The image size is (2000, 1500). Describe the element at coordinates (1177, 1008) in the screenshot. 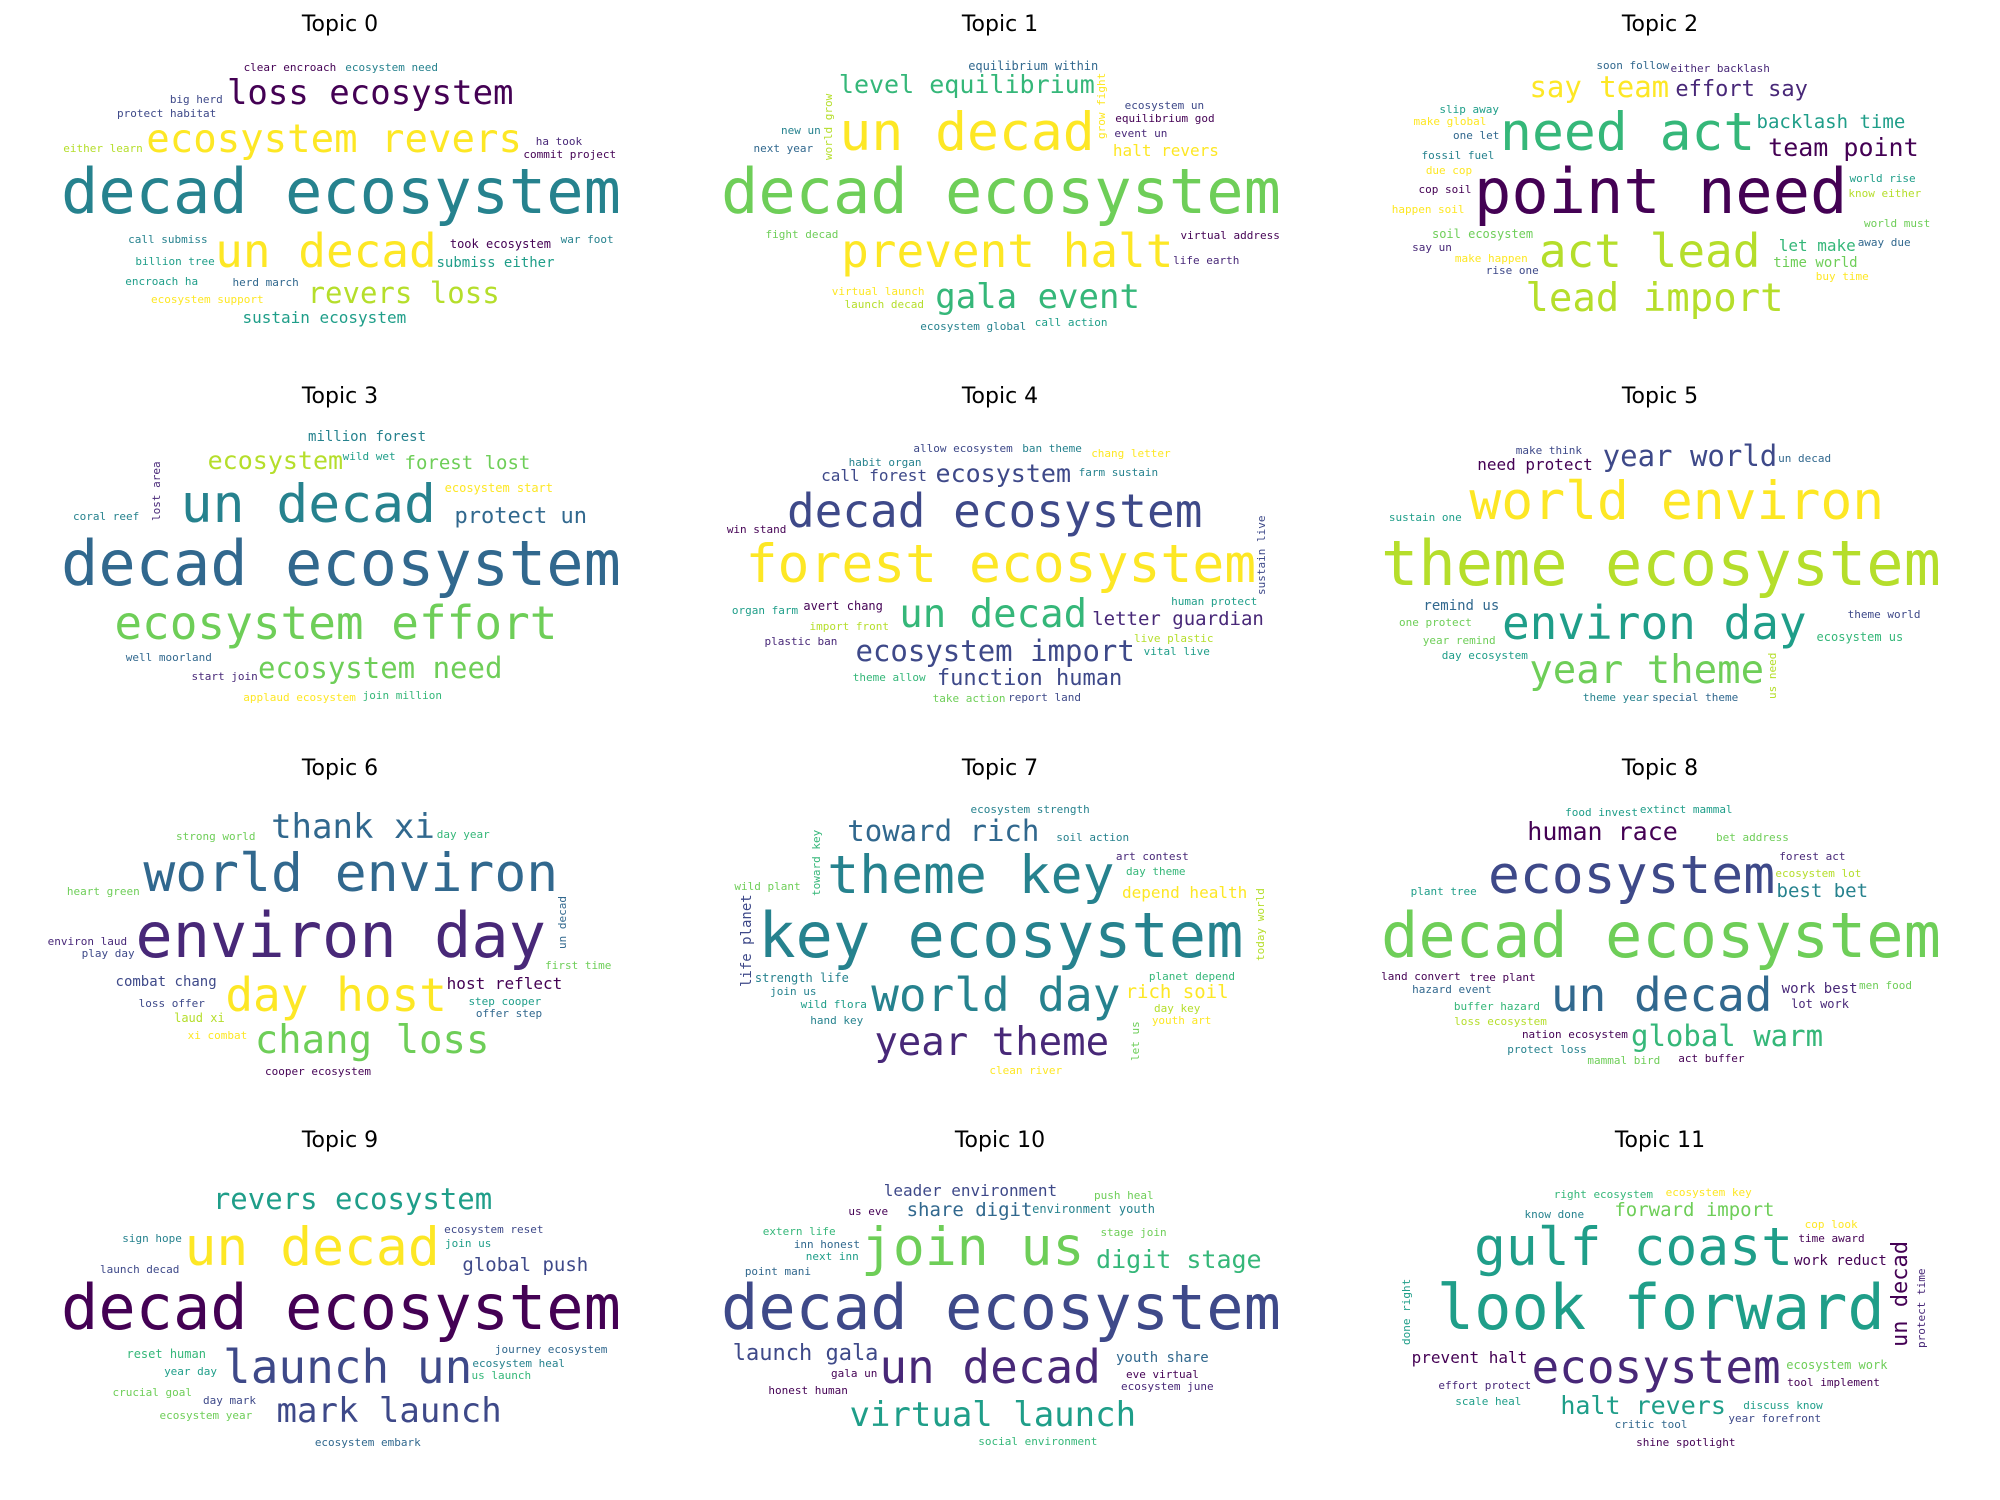

I see `cloud-word: day key` at that location.